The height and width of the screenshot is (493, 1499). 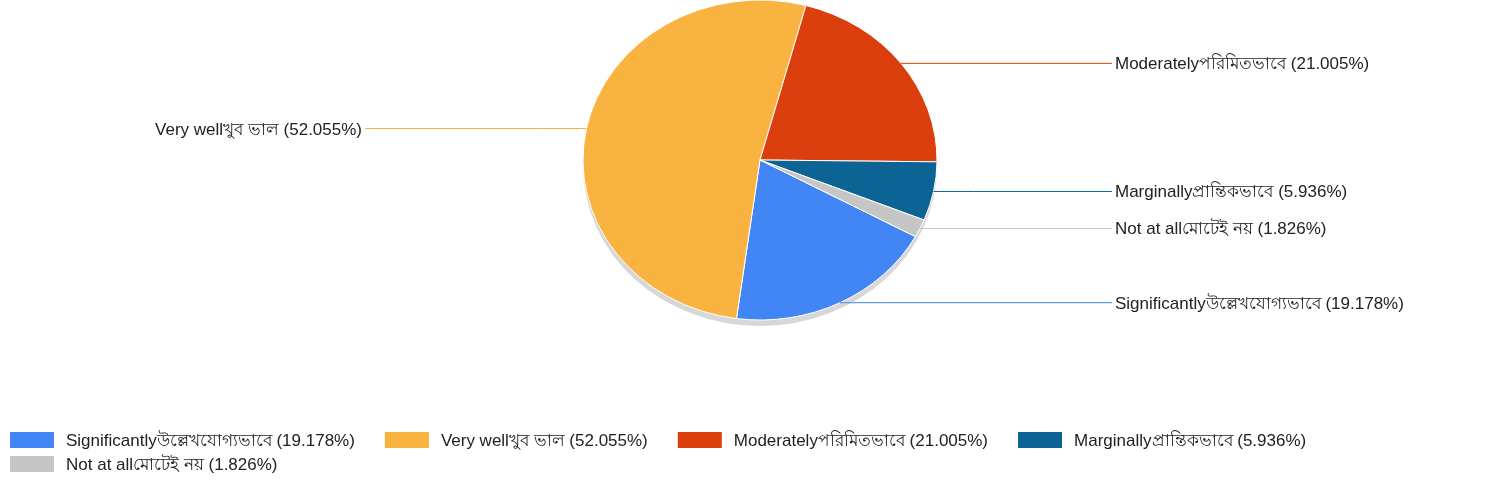 What do you see at coordinates (1259, 302) in the screenshot?
I see `slice-label: Significantlyউল্লেখযোগ্যভাবে (19.178%)` at bounding box center [1259, 302].